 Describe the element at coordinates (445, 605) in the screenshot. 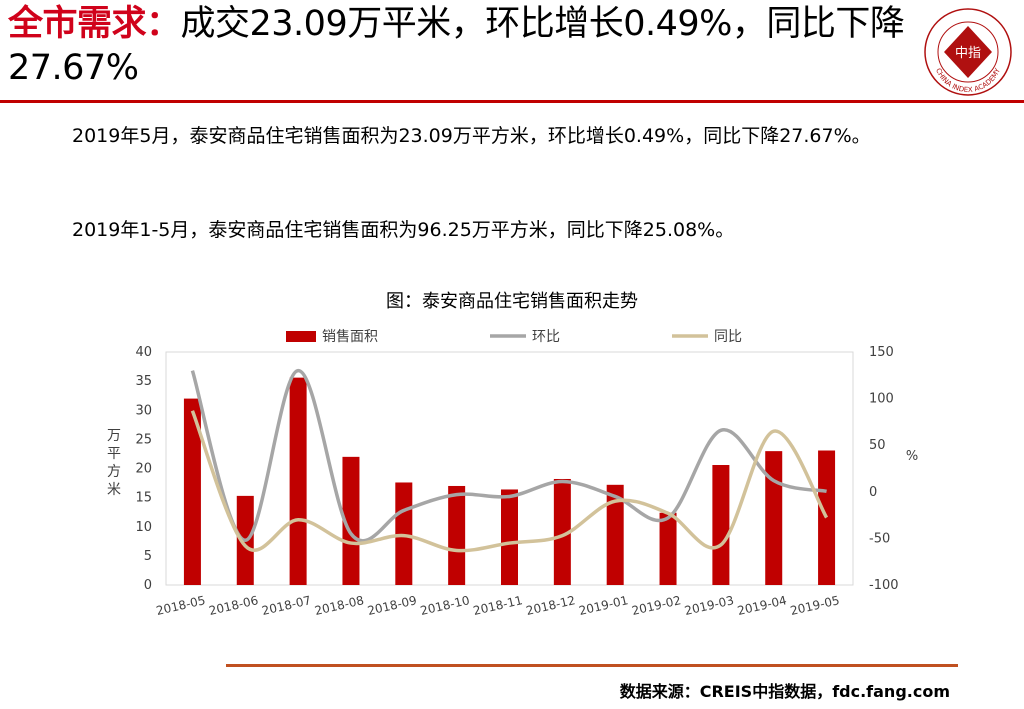

I see `x-tick-label: 2018-10` at that location.